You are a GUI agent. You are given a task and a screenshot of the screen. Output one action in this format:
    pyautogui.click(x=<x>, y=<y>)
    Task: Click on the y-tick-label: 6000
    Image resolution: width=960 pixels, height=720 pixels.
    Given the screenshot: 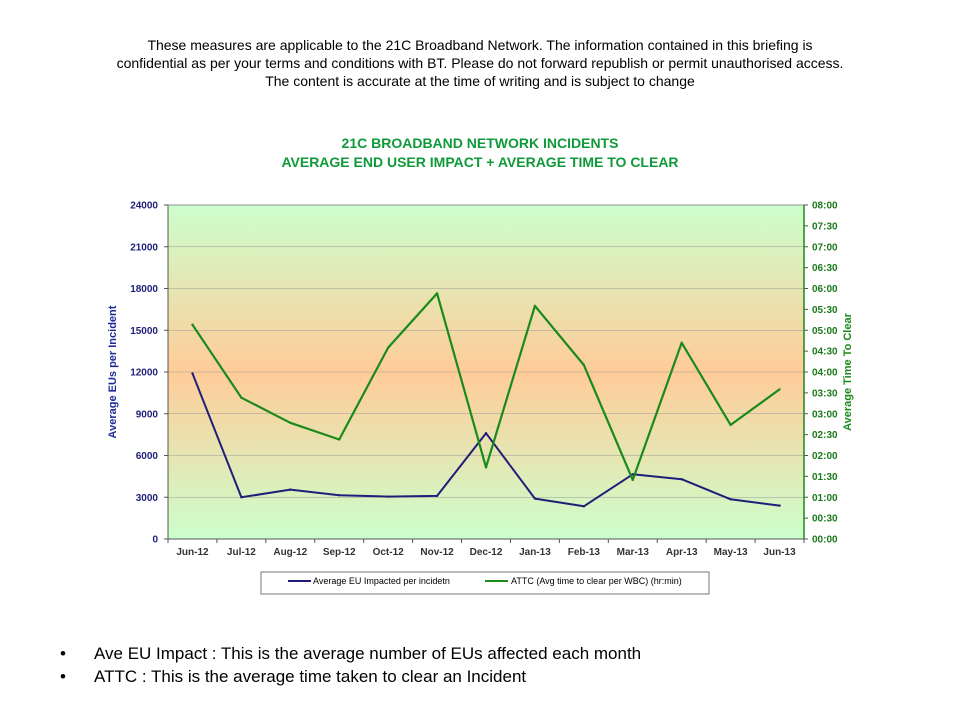 What is the action you would take?
    pyautogui.click(x=147, y=456)
    